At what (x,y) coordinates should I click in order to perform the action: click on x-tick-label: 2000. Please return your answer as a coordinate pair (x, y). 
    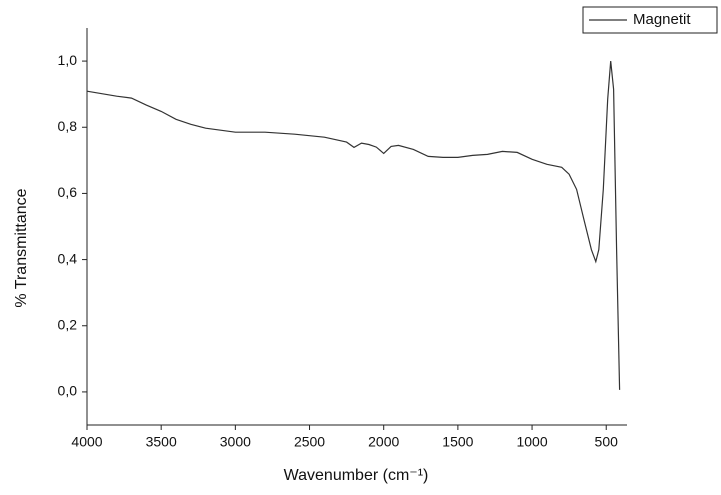
    Looking at the image, I should click on (383, 442).